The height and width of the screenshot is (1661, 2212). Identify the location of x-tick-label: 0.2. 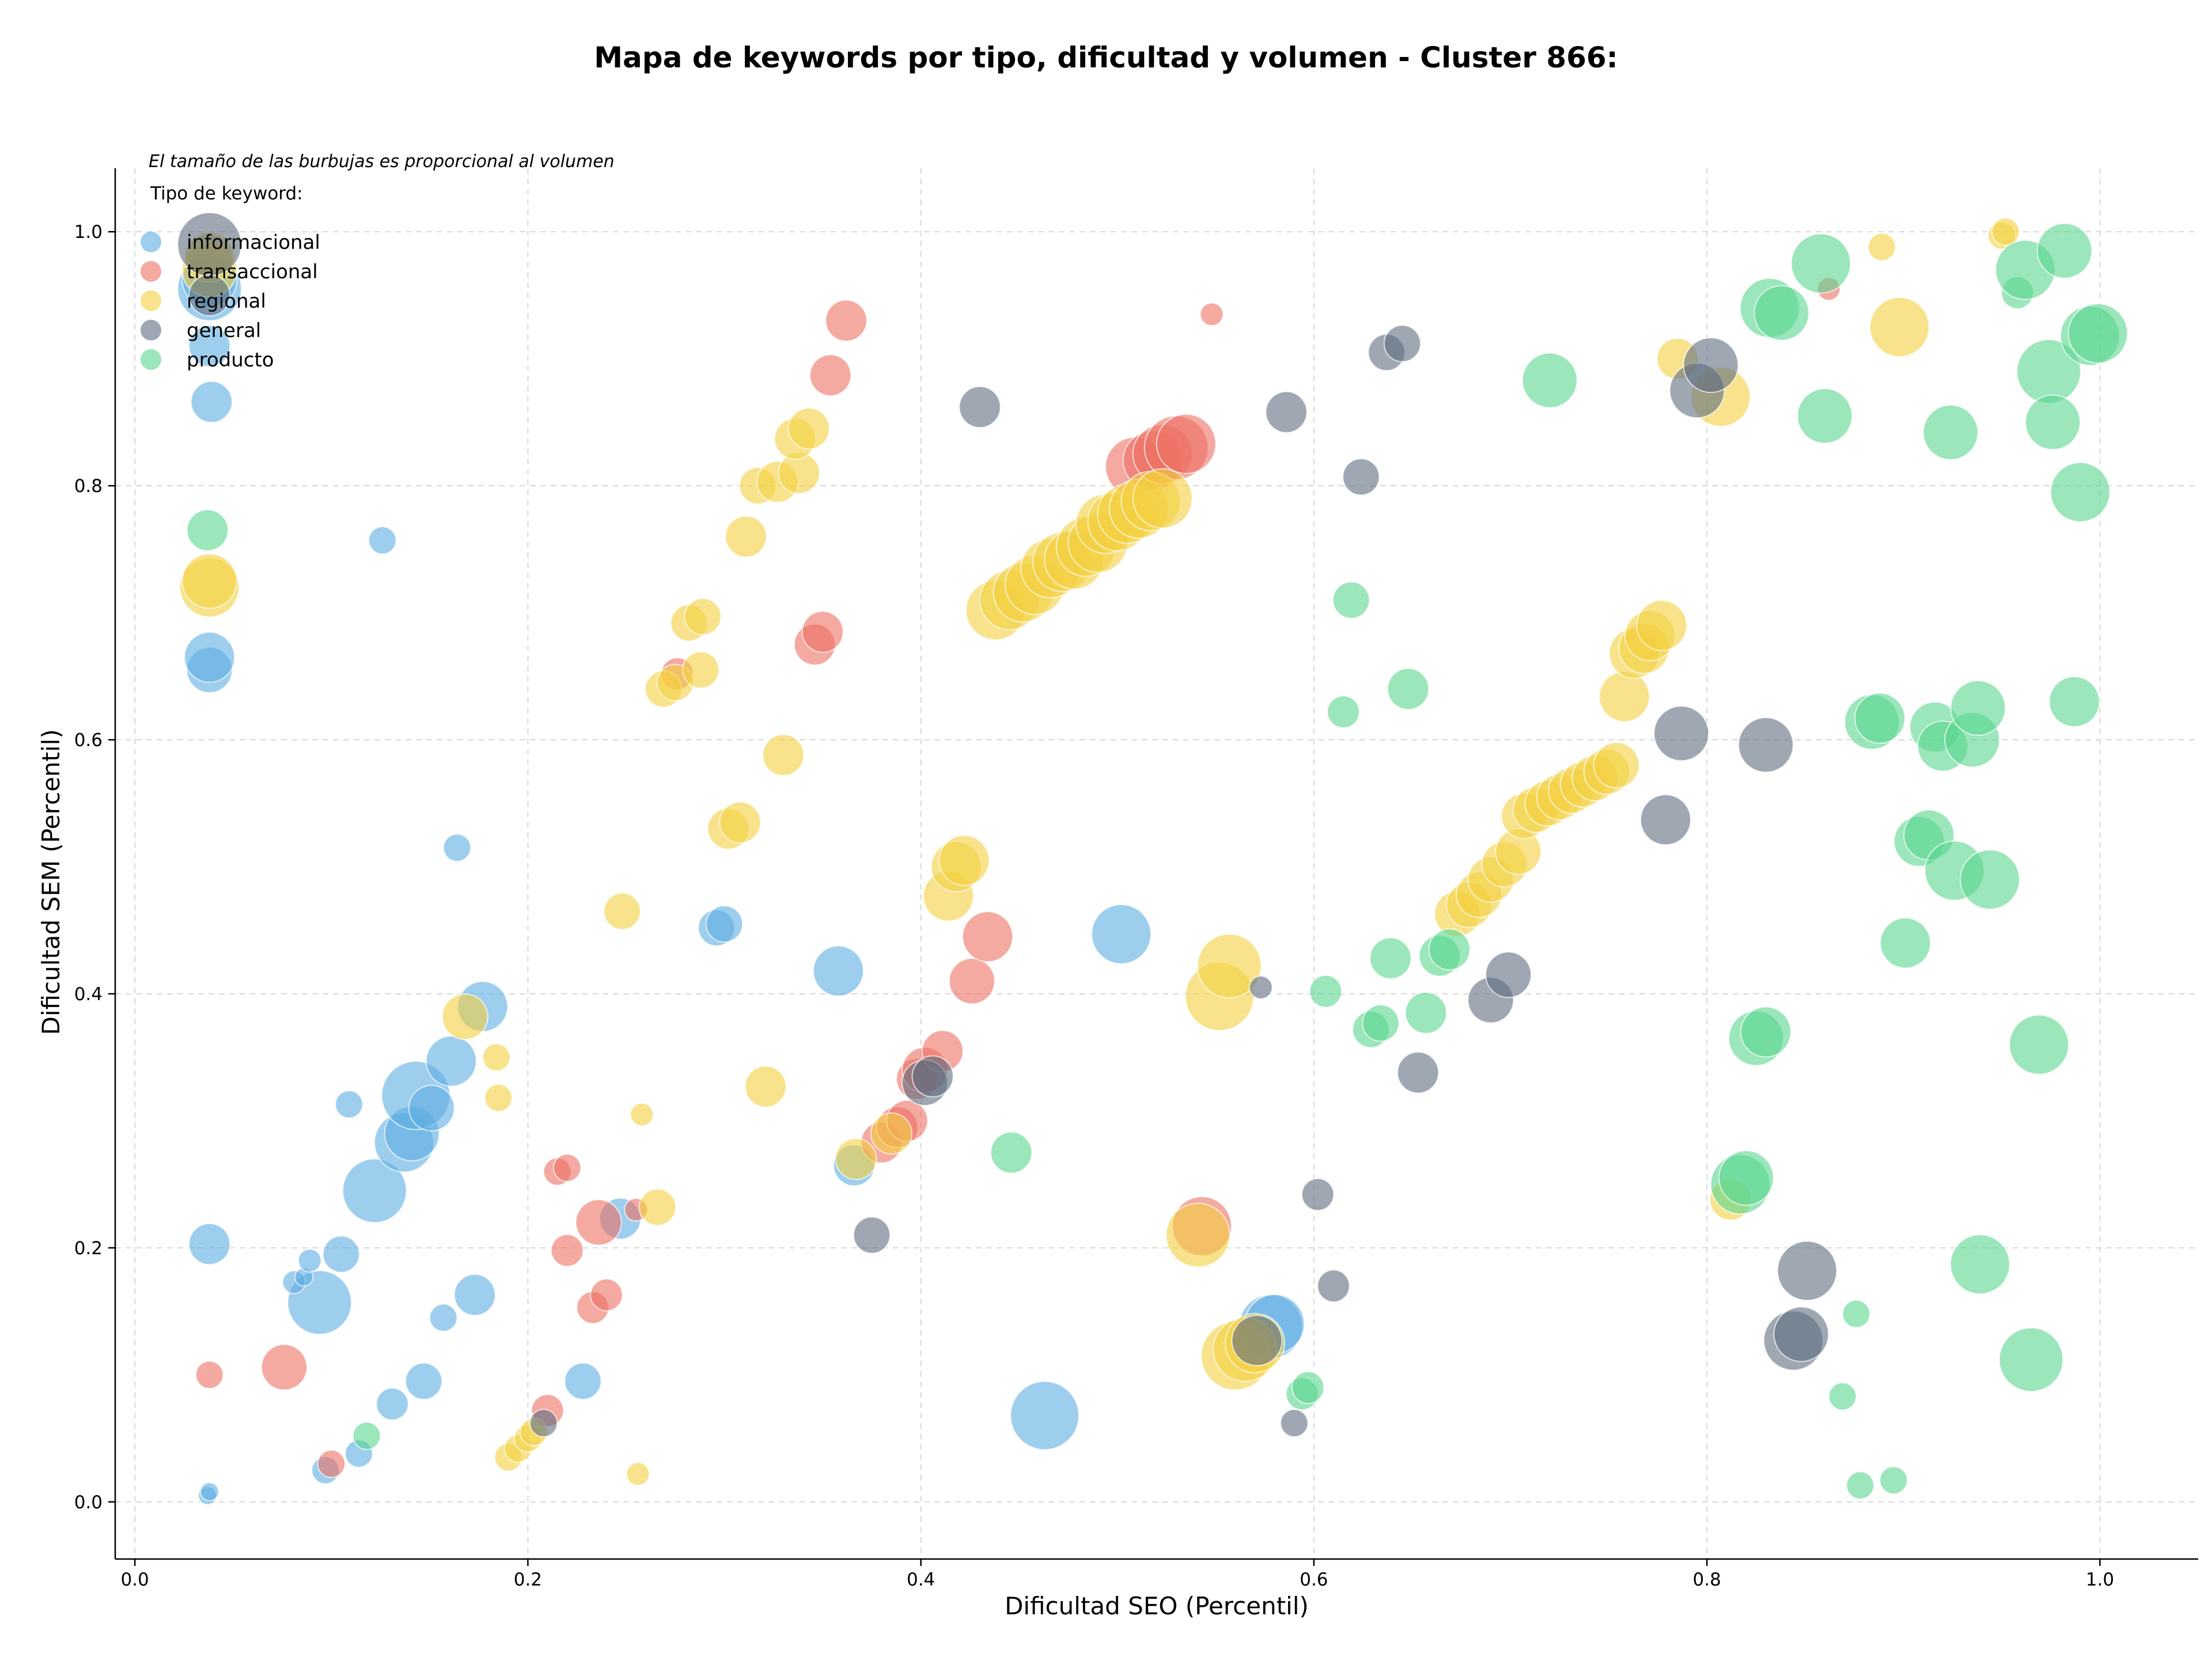
(528, 1579).